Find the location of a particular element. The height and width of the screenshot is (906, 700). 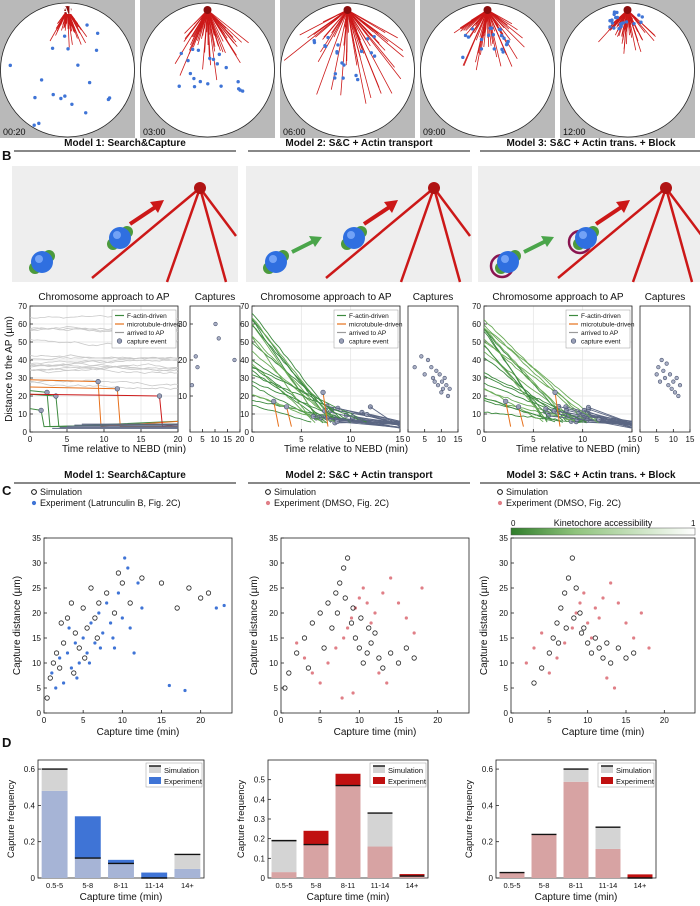

x-tick-label: 20 is located at coordinates (178, 439).